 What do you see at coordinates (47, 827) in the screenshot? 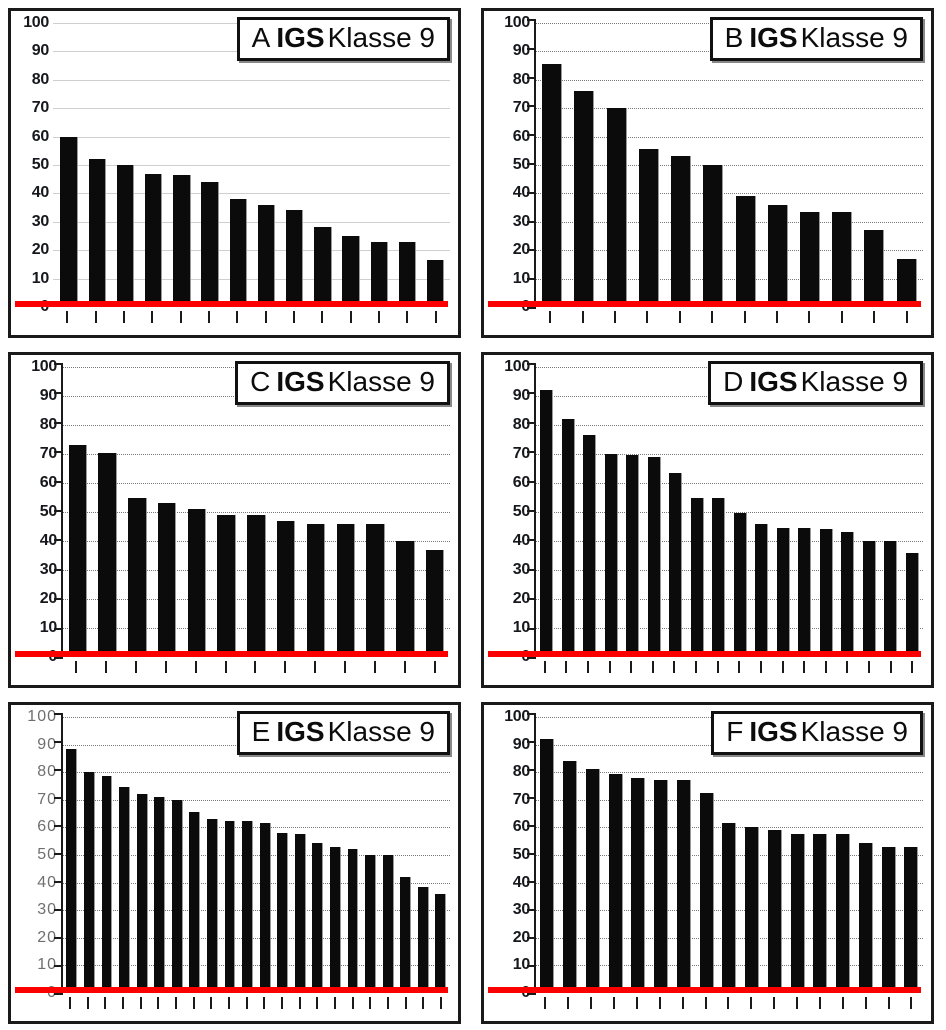
I see `y-axis-tick-label: 60` at bounding box center [47, 827].